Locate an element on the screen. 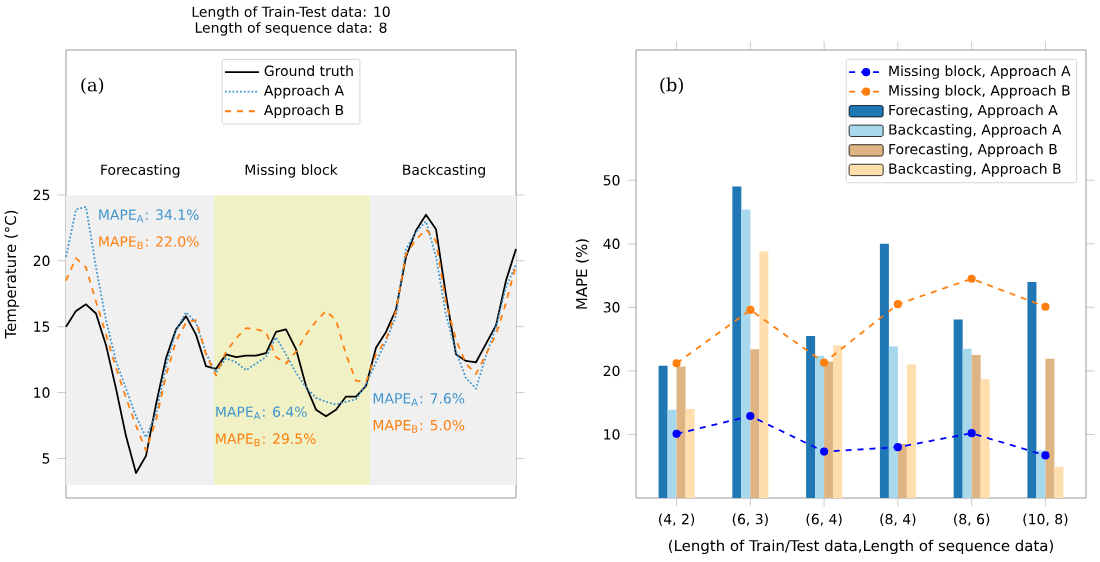 The height and width of the screenshot is (562, 1100). annotation: (b) is located at coordinates (671, 86).